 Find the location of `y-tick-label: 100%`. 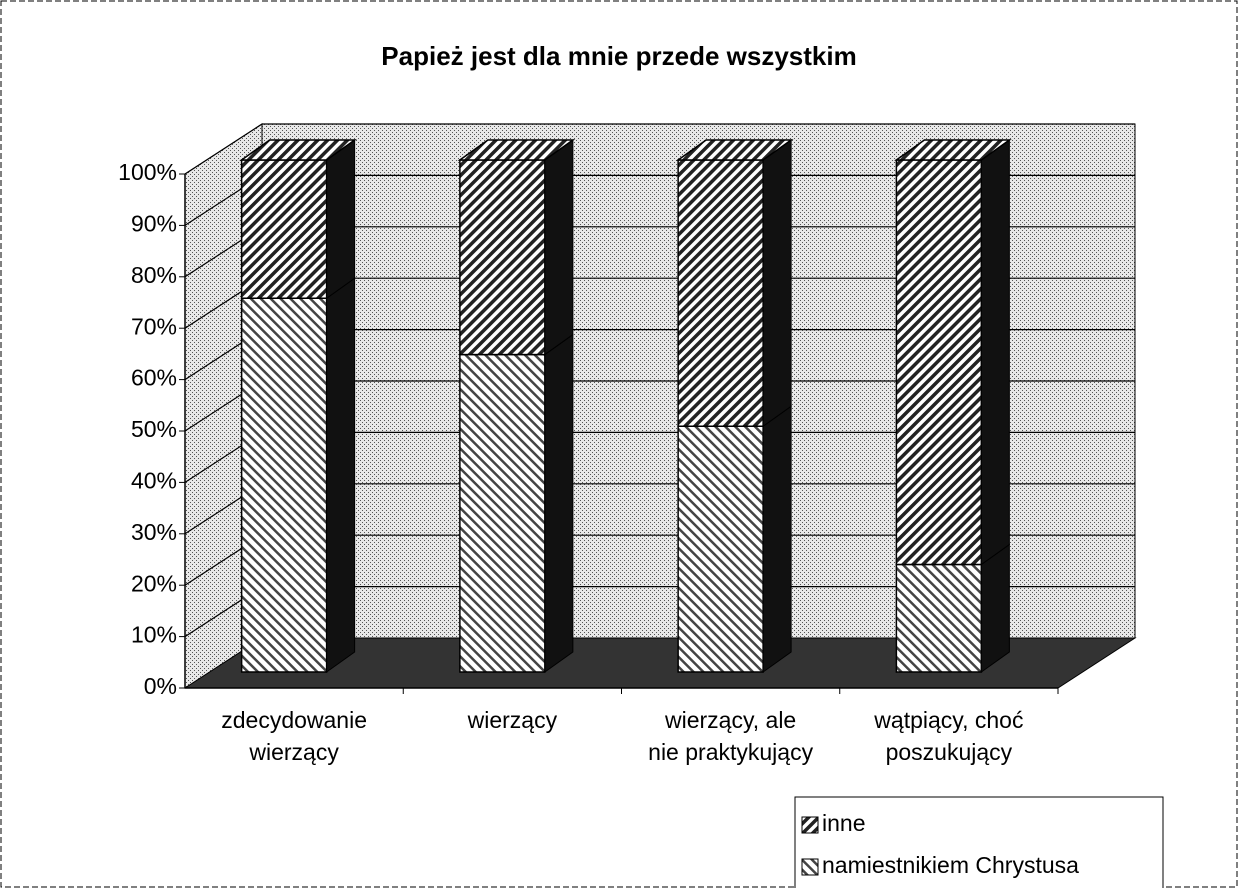

y-tick-label: 100% is located at coordinates (147, 172).